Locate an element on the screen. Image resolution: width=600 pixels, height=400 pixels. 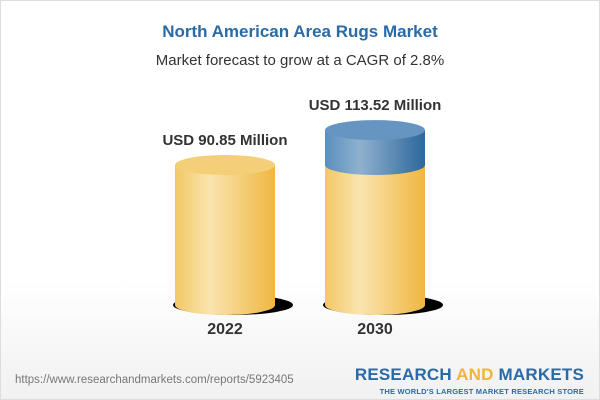
data-label: USD 90.85 Million is located at coordinates (224, 140).